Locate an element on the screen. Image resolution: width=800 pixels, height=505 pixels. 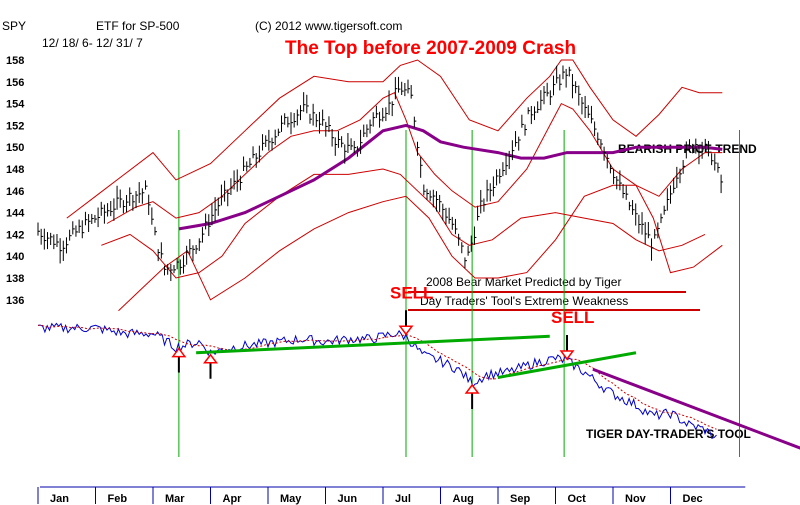
date-range: 12/ 18/ 6- 12/ 31/ 7 is located at coordinates (92, 43).